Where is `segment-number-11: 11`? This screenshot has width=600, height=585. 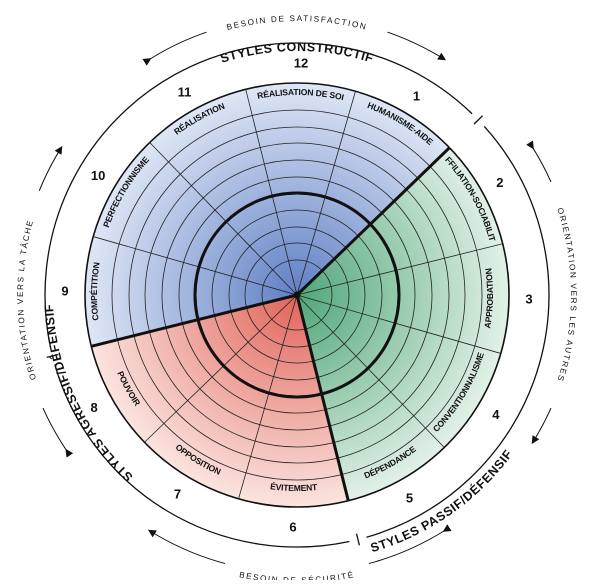 segment-number-11: 11 is located at coordinates (185, 92).